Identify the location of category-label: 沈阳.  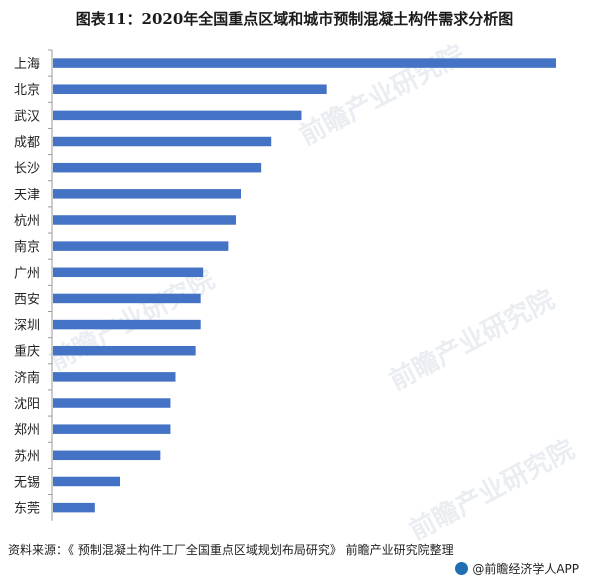
(27, 404).